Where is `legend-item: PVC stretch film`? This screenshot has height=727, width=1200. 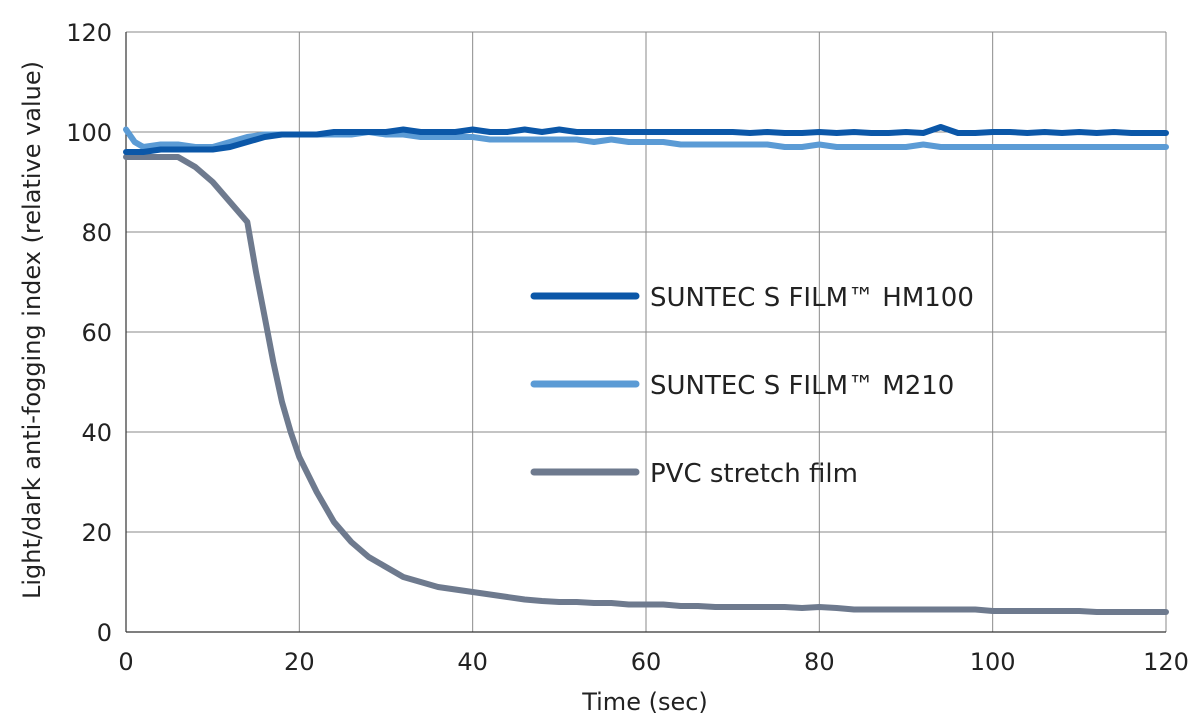 legend-item: PVC stretch film is located at coordinates (694, 474).